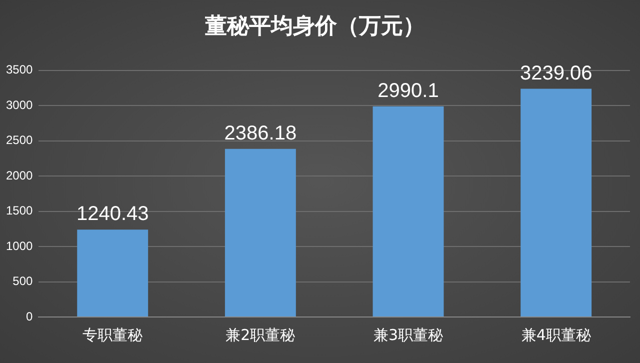 This screenshot has height=363, width=640. Describe the element at coordinates (20, 211) in the screenshot. I see `y-tick-label: 1500` at that location.